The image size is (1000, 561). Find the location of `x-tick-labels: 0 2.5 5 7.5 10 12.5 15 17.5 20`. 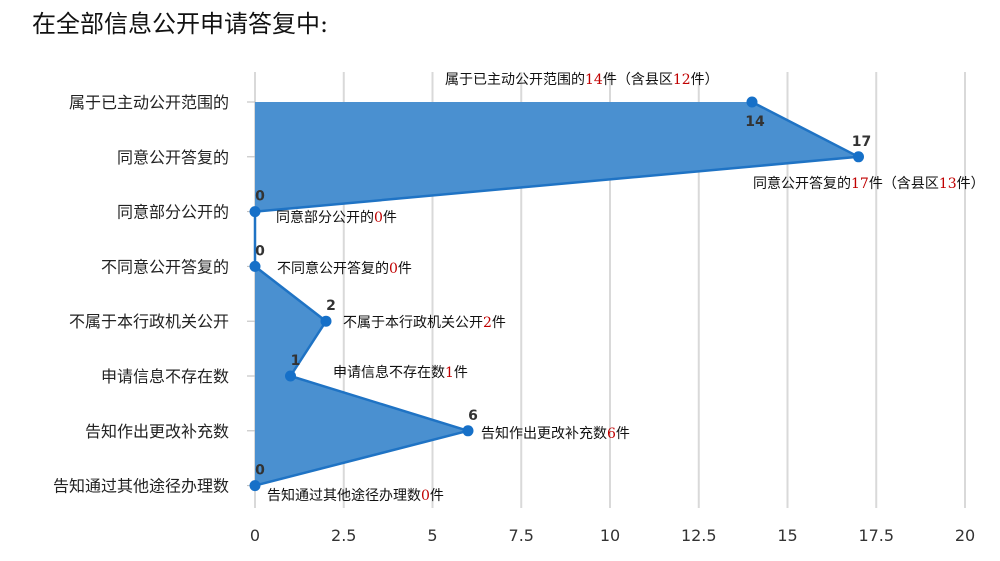

x-tick-labels: 0 2.5 5 7.5 10 12.5 15 17.5 20 is located at coordinates (612, 535).